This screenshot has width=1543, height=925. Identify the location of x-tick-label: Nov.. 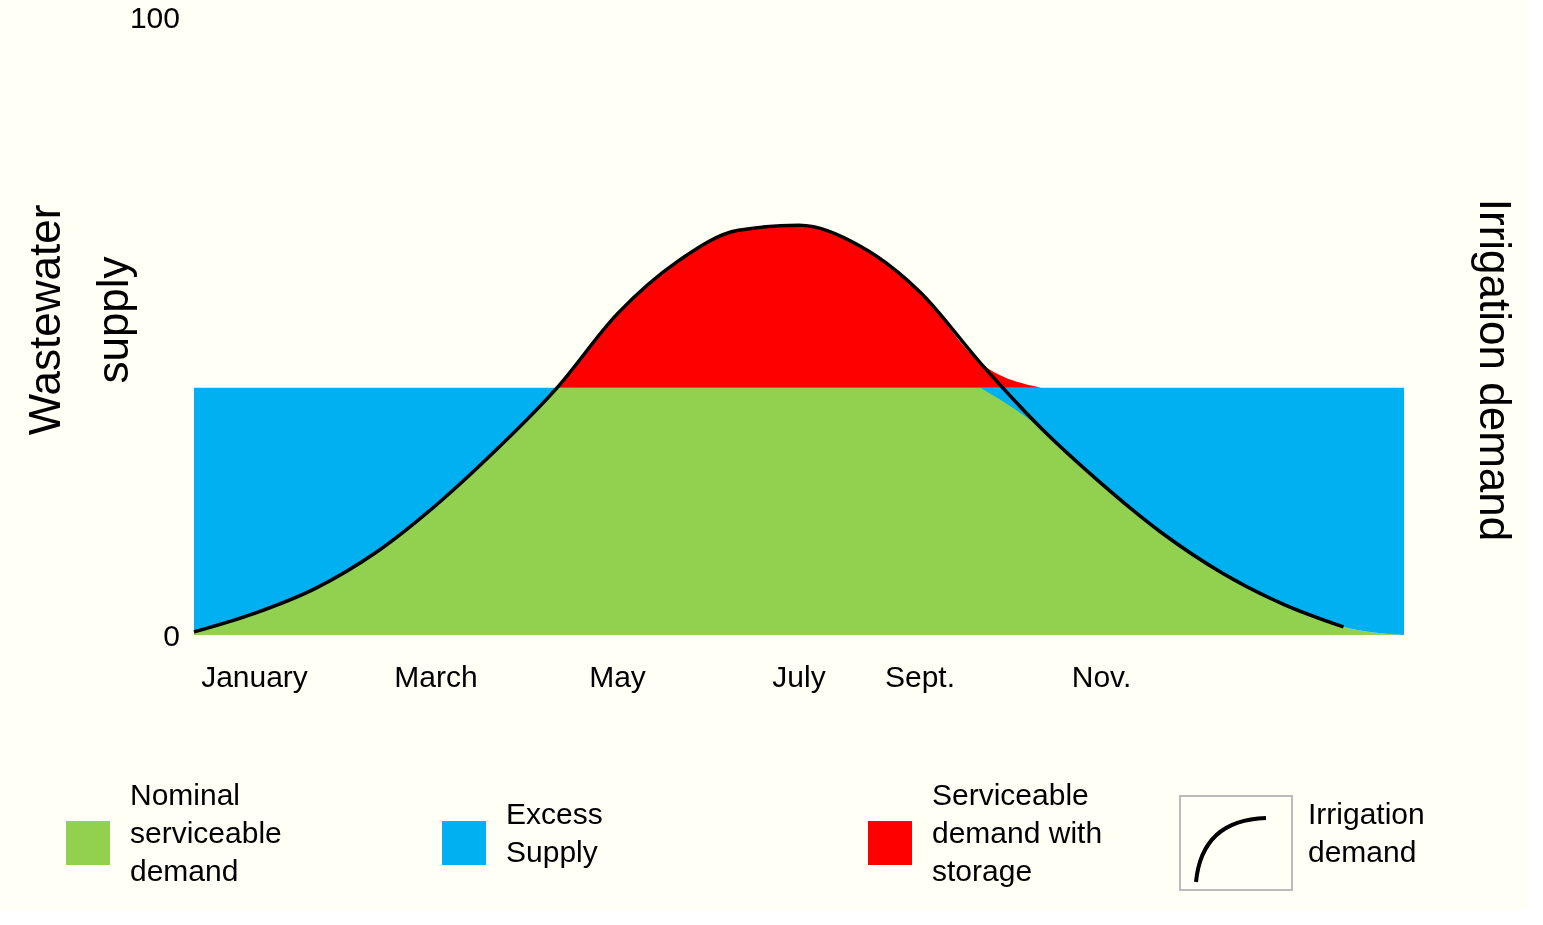
(1101, 676).